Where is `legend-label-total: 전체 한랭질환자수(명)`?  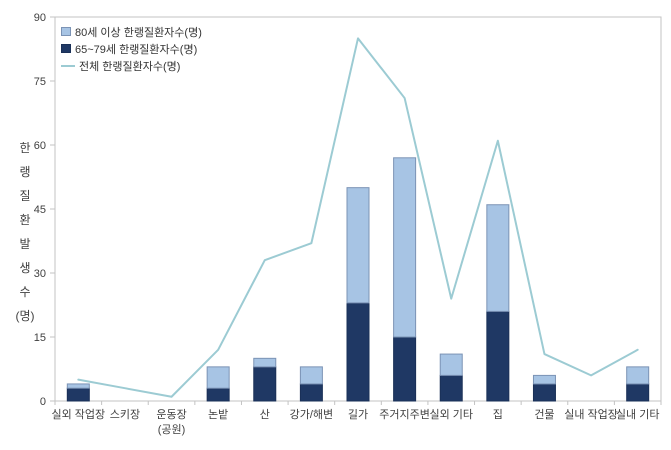
legend-label-total: 전체 한랭질환자수(명) is located at coordinates (130, 66).